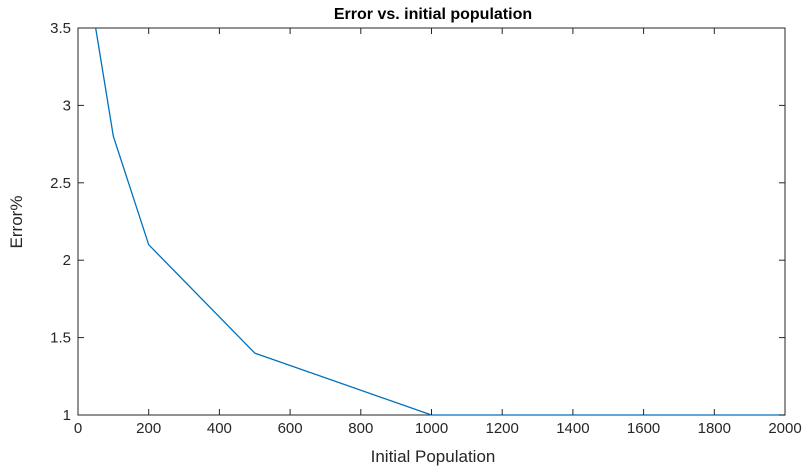 This screenshot has height=469, width=811. Describe the element at coordinates (433, 456) in the screenshot. I see `x-axis-label: Initial Population` at that location.